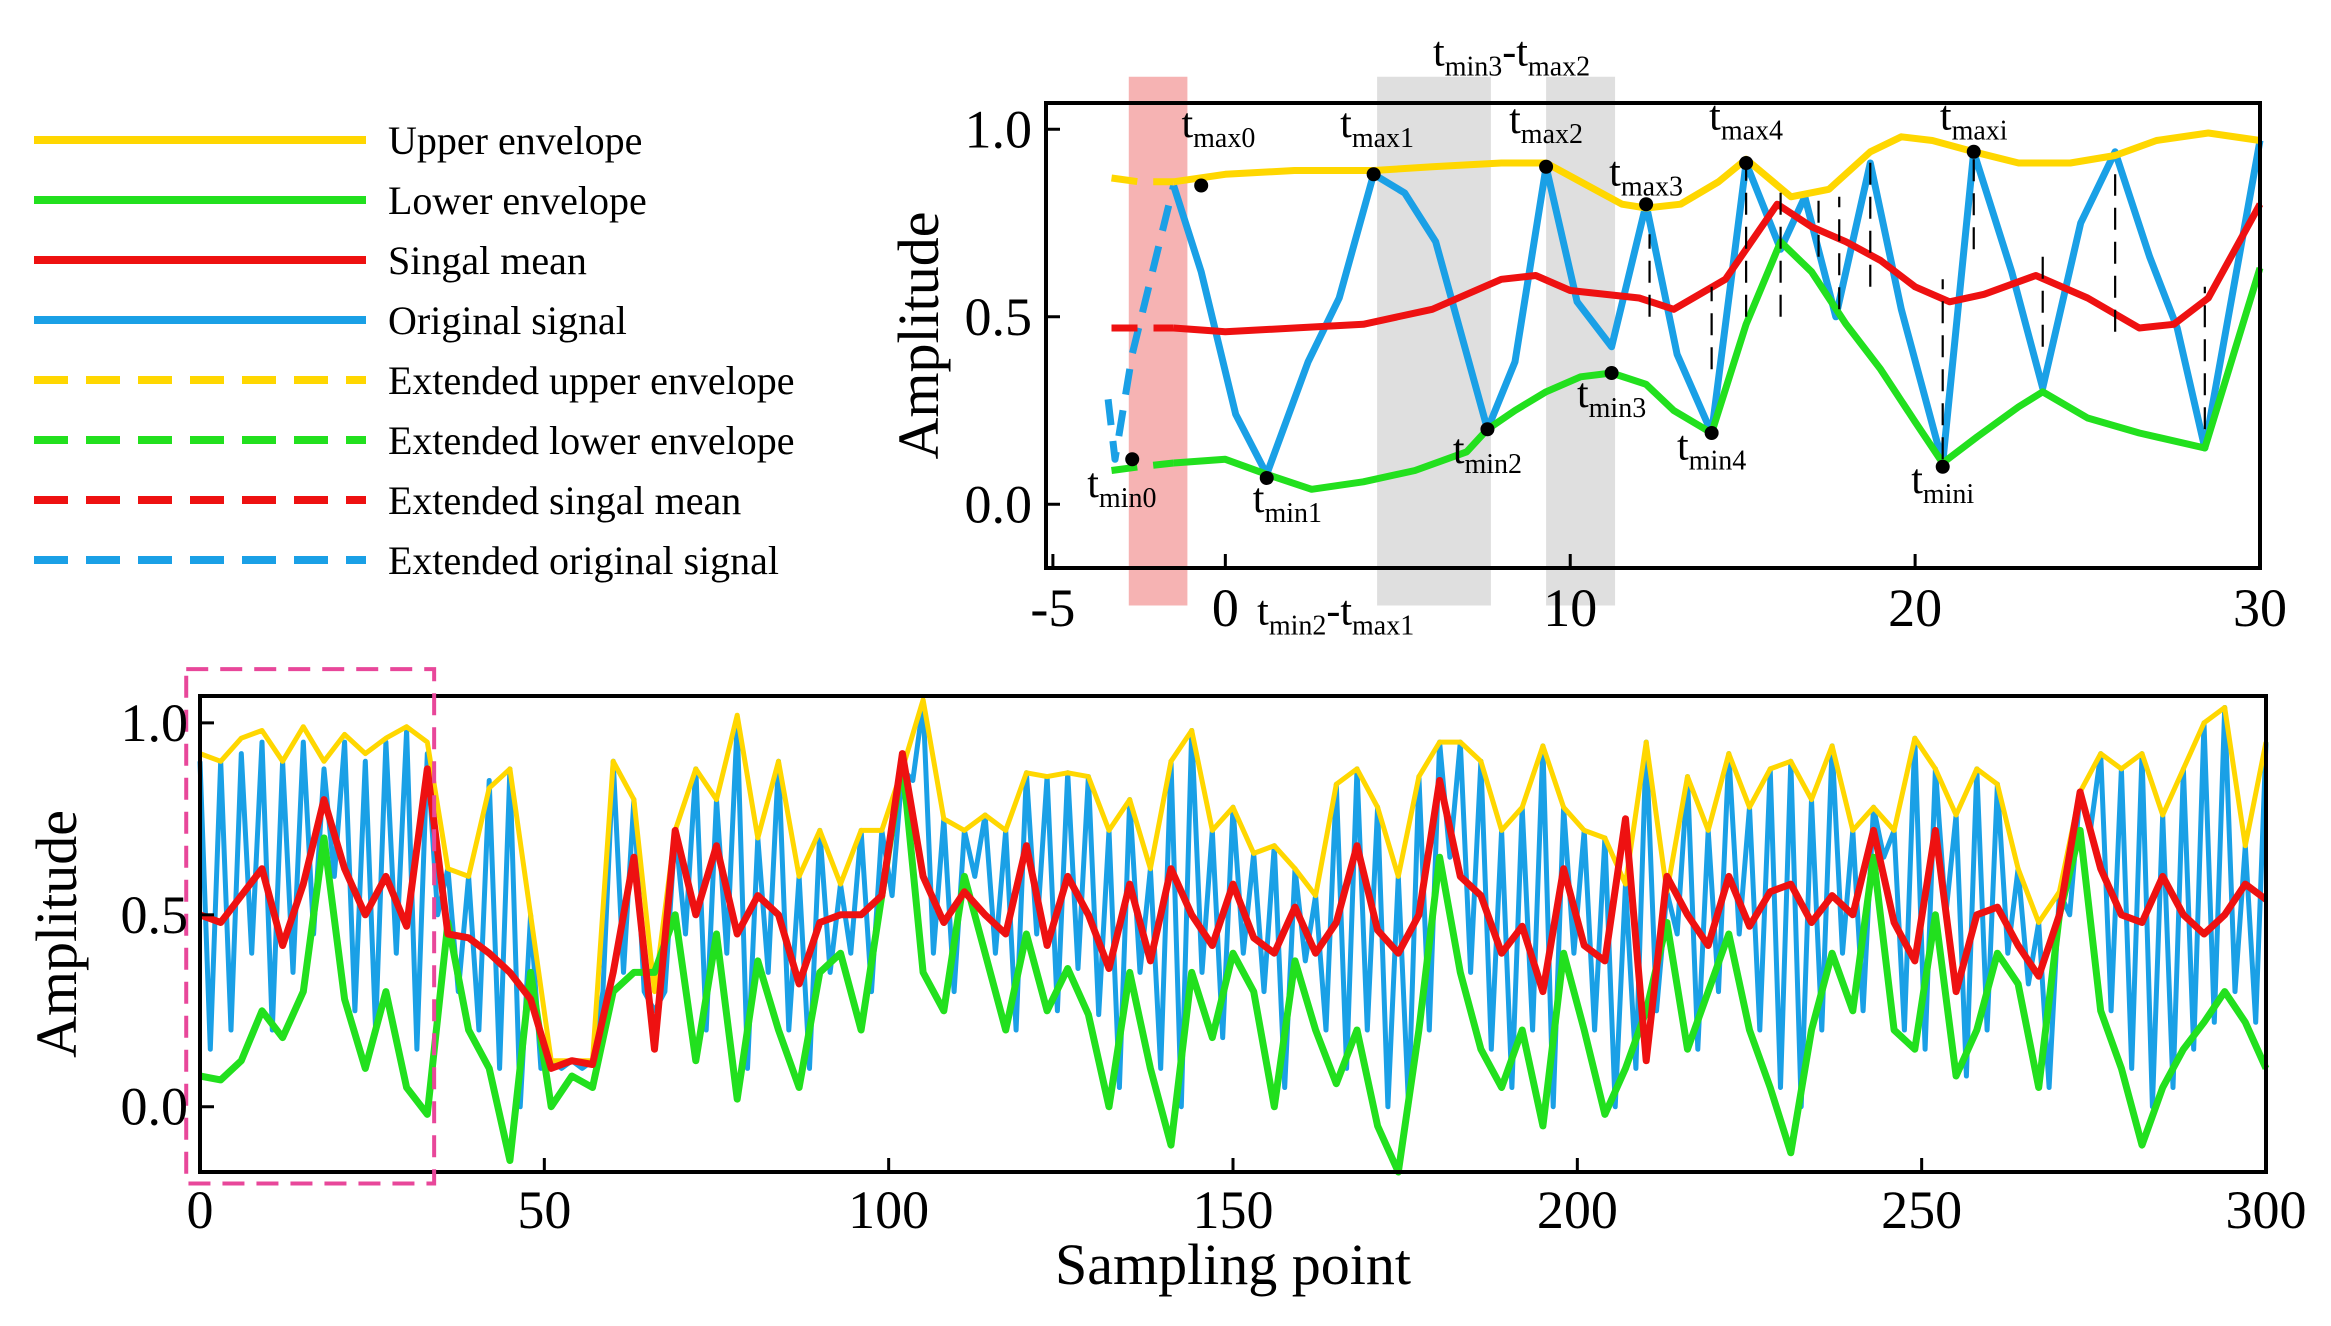 The width and height of the screenshot is (2331, 1326). Describe the element at coordinates (517, 200) in the screenshot. I see `legend-label: Lower envelope` at that location.